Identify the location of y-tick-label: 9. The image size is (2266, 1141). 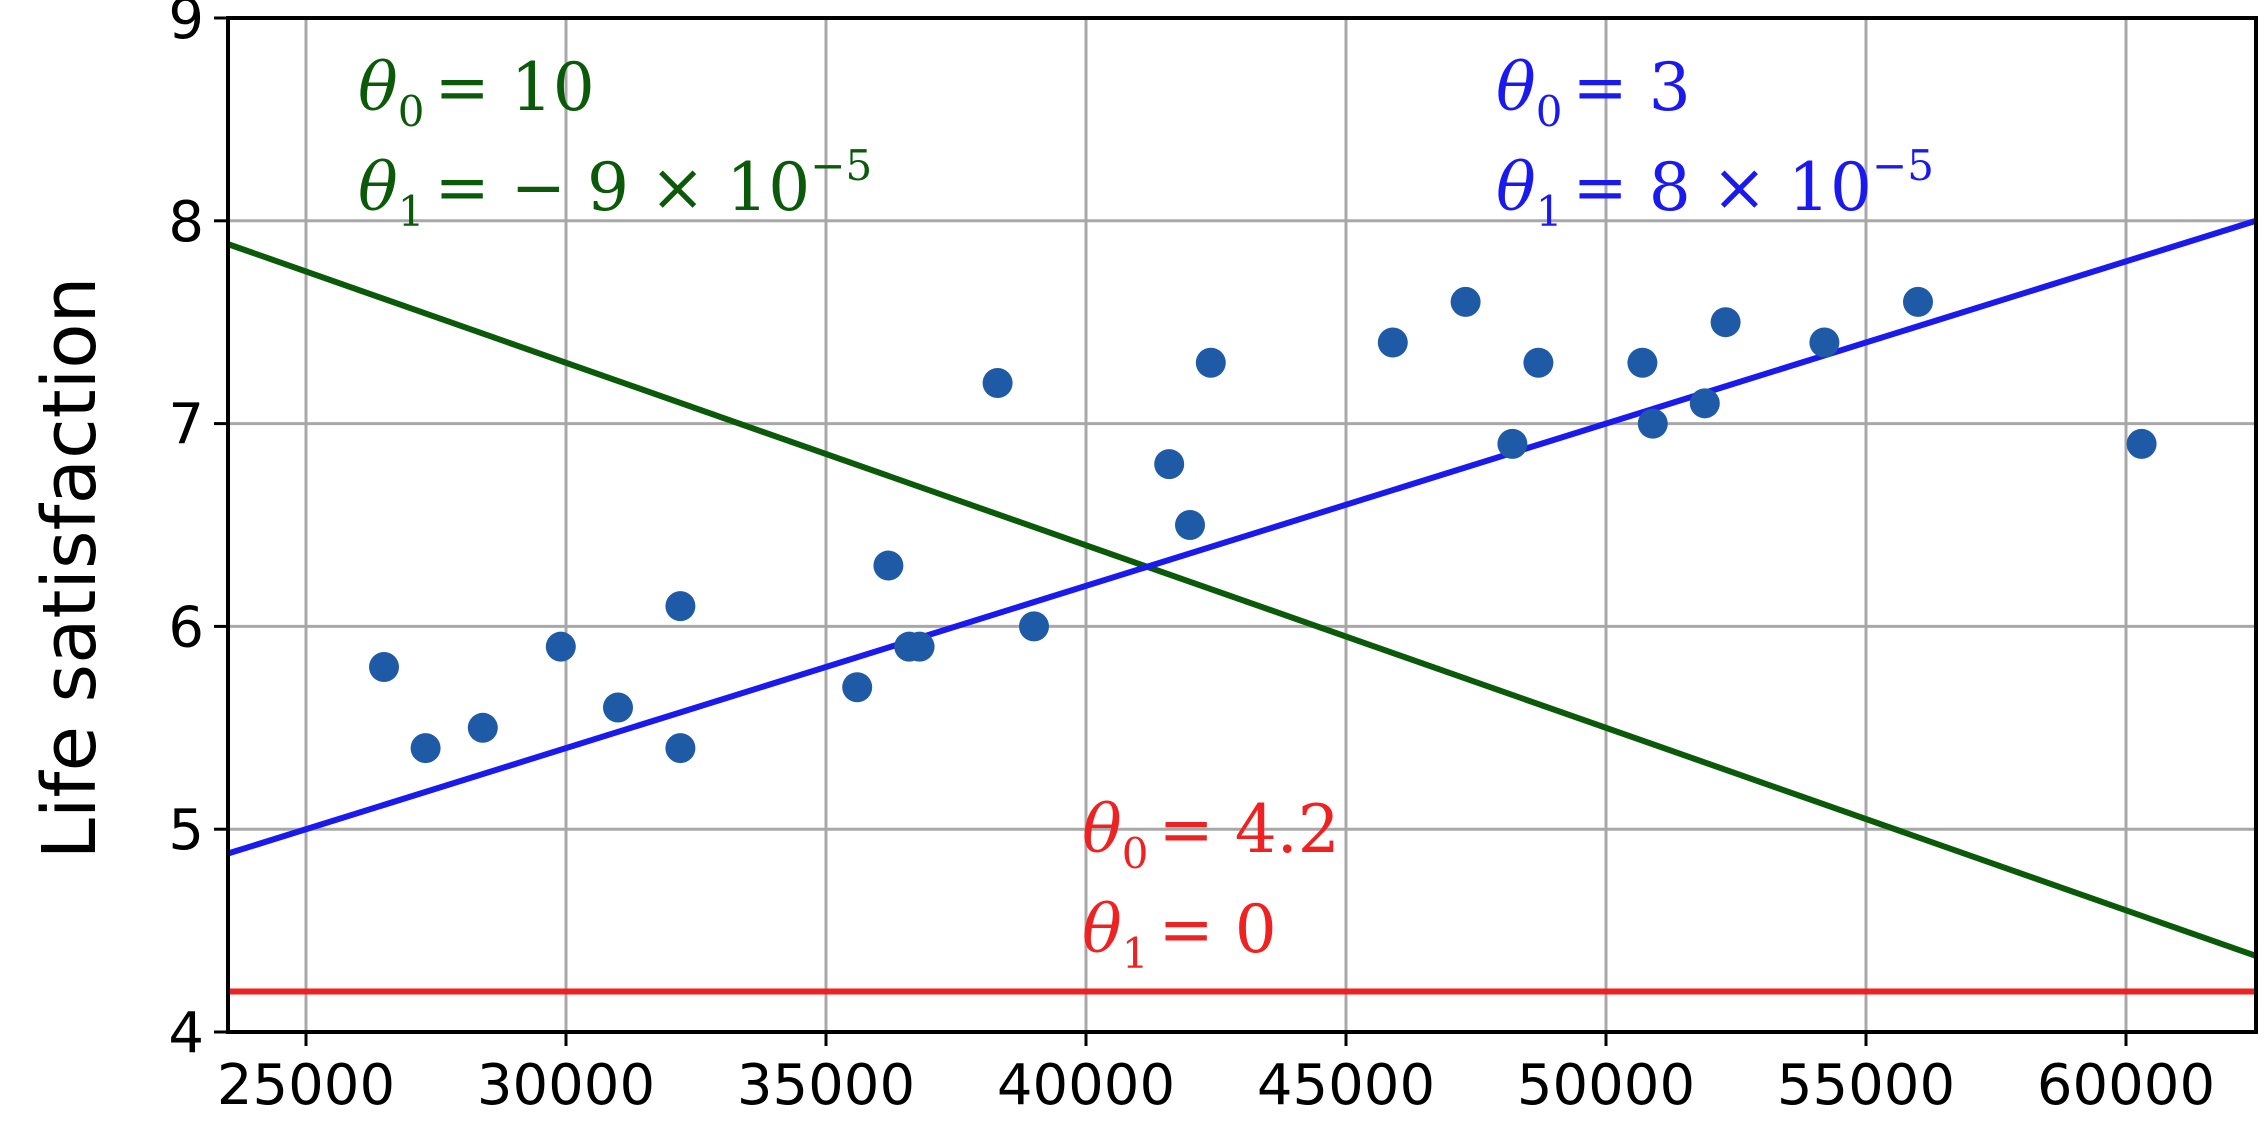
(186, 26).